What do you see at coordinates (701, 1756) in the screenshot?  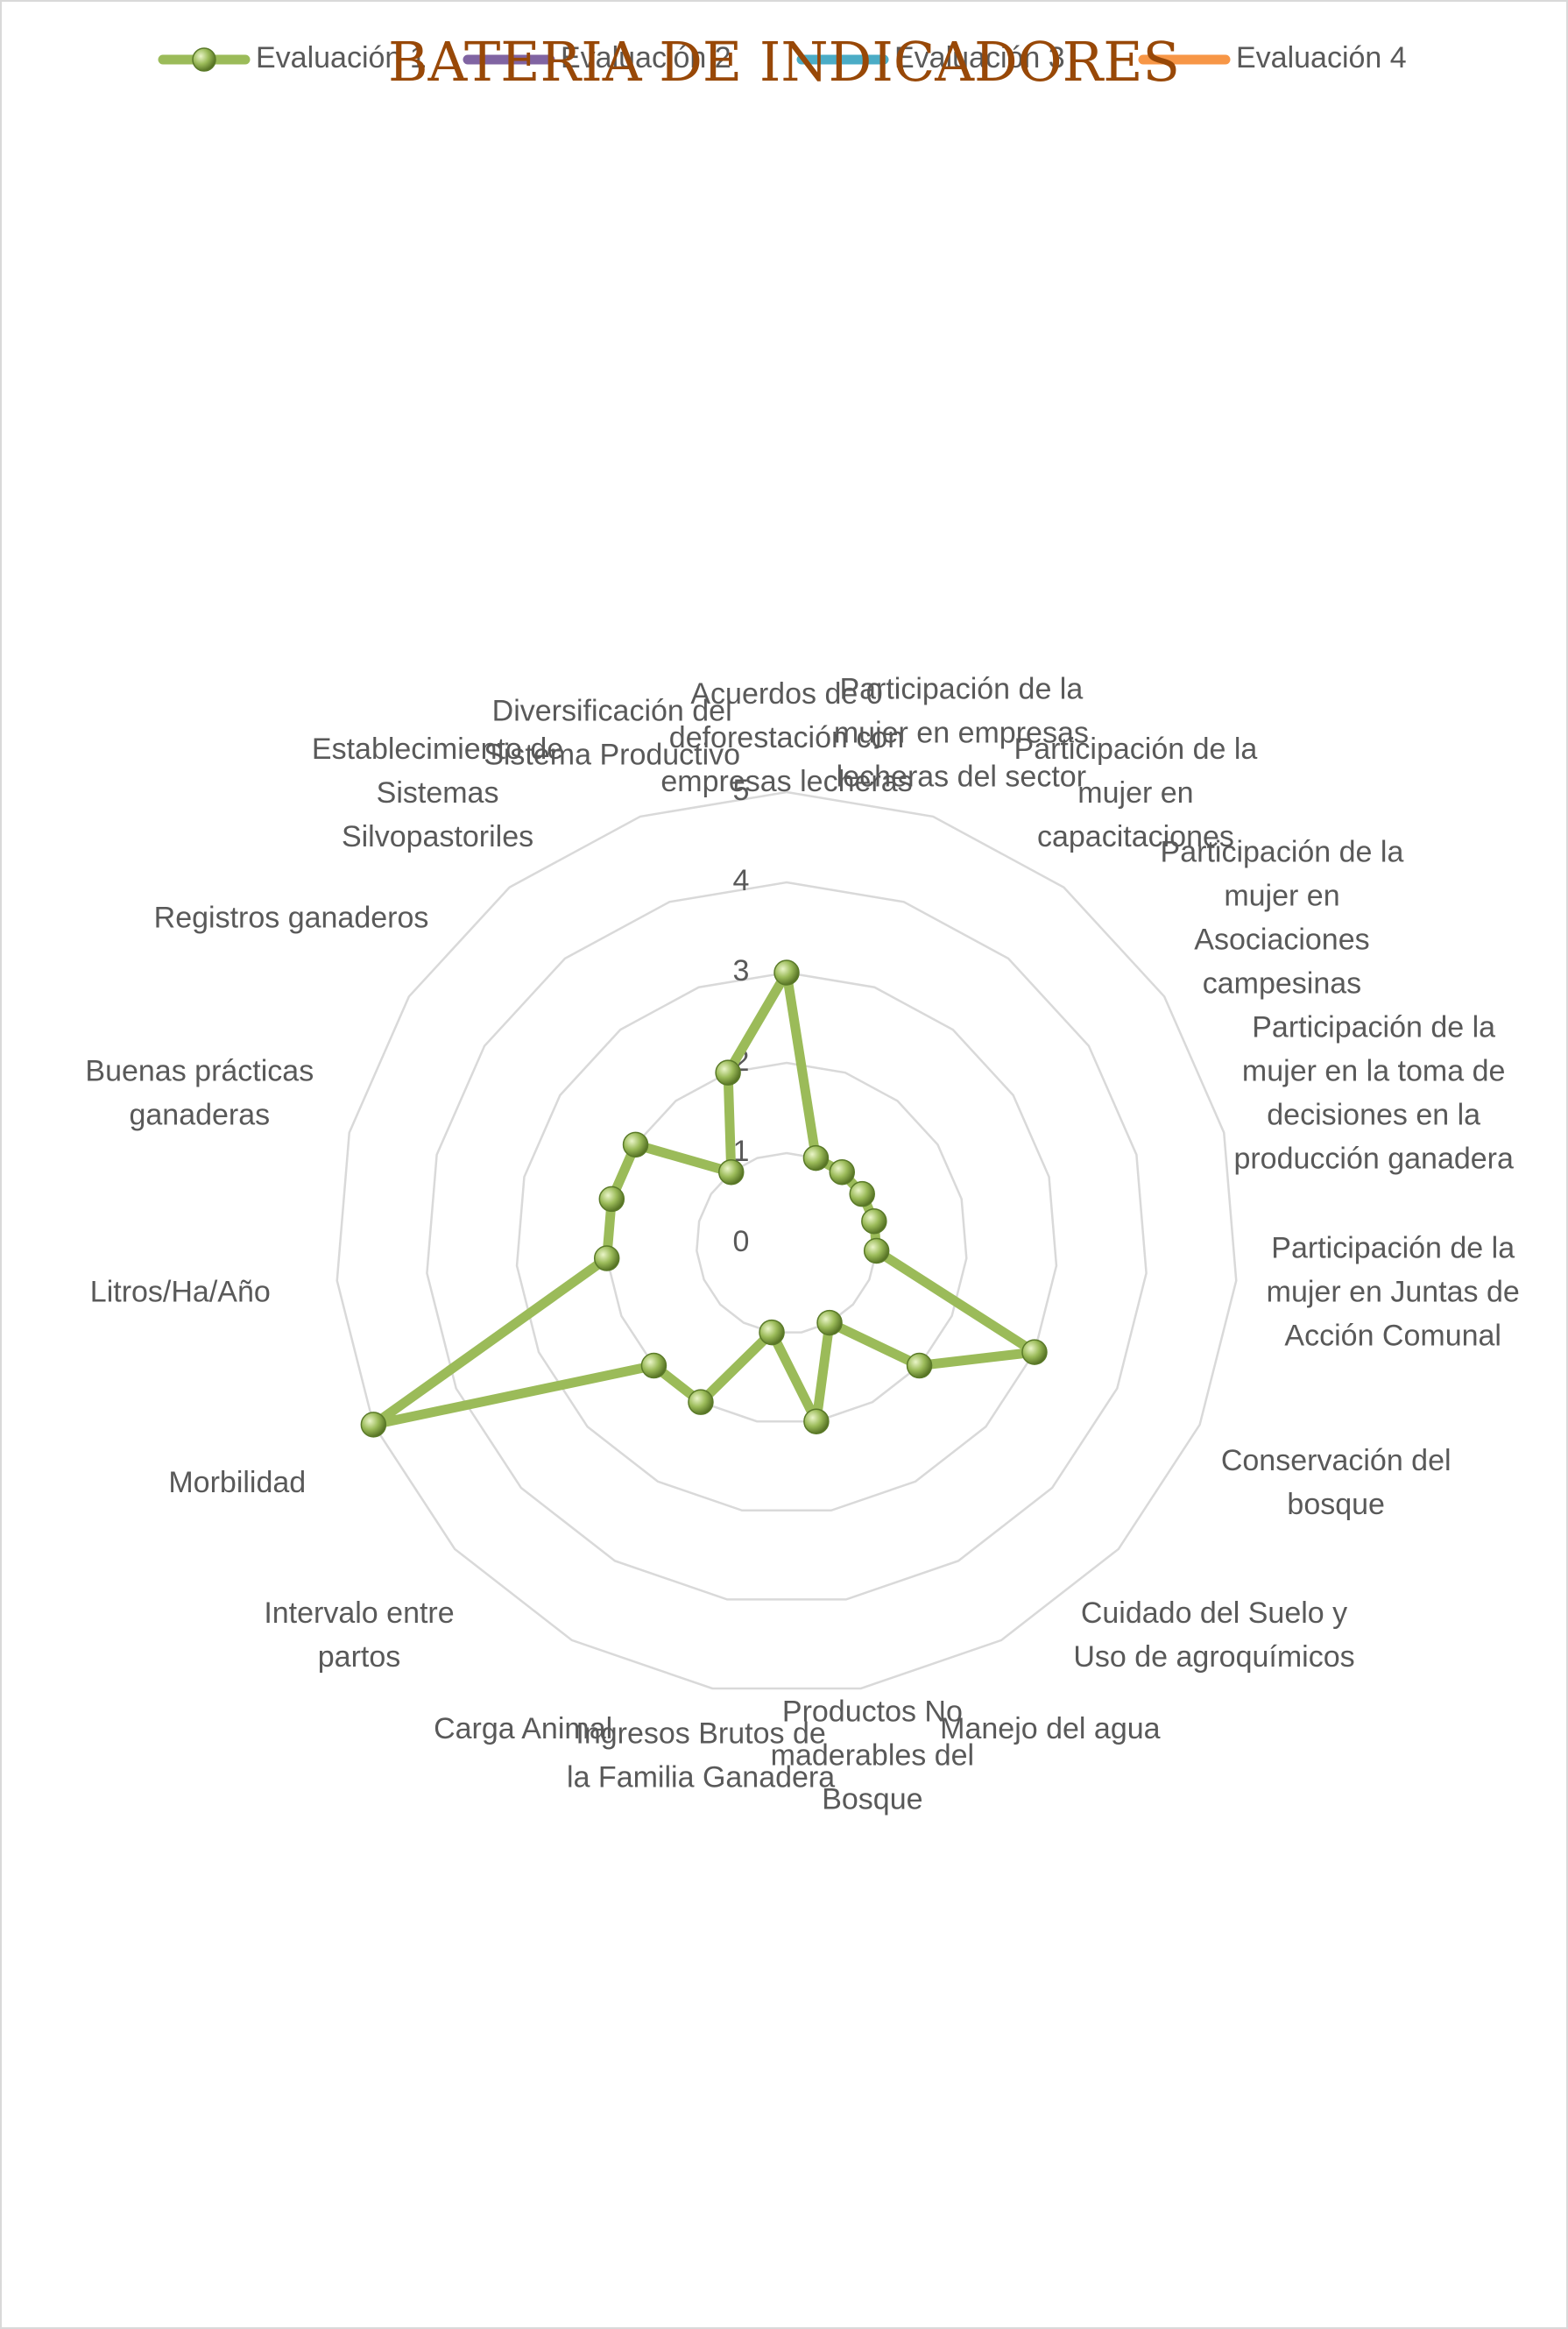 I see `category-label: Ingresos Brutos de la Familia Ganadera` at bounding box center [701, 1756].